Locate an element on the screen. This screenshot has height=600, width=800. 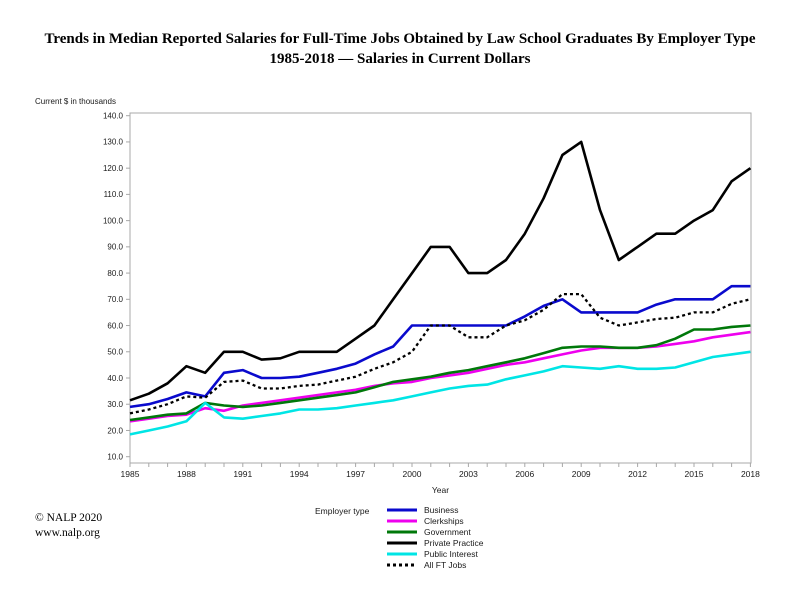
legend-entry-private-practice: Private Practice is located at coordinates (435, 542).